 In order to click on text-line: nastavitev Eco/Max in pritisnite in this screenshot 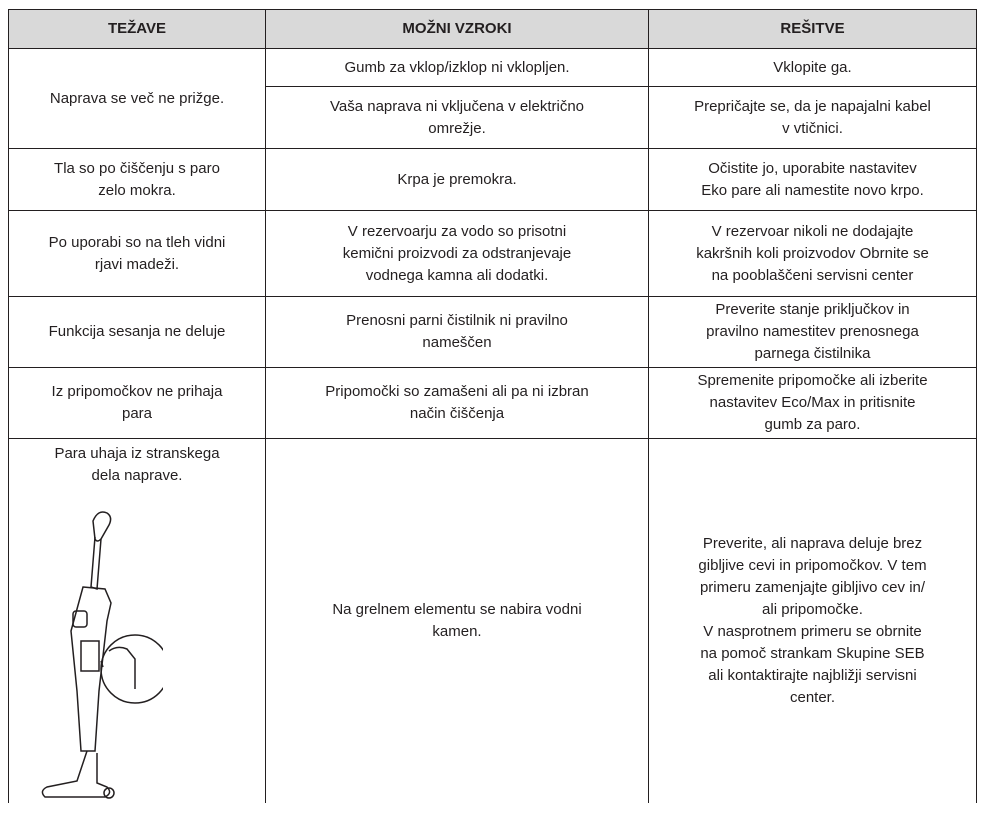, I will do `click(812, 402)`.